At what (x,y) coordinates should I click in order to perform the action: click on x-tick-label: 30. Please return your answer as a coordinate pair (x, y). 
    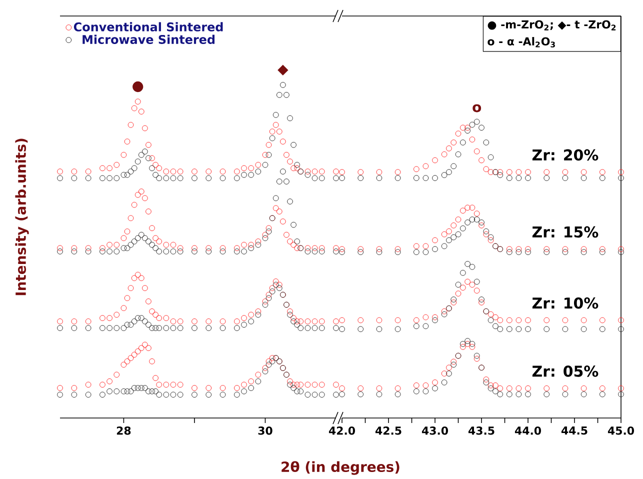
    Looking at the image, I should click on (265, 430).